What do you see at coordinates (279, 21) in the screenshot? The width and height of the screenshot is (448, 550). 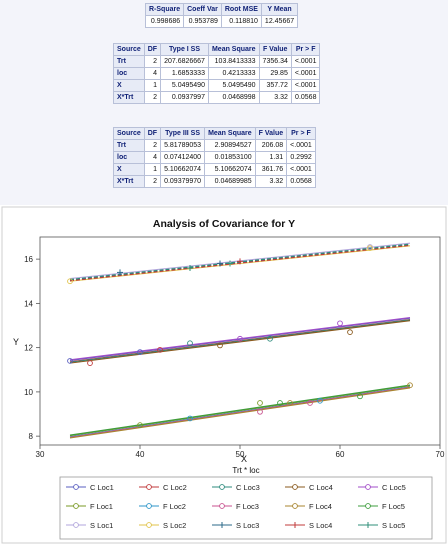 I see `table-cell: 12.45667` at bounding box center [279, 21].